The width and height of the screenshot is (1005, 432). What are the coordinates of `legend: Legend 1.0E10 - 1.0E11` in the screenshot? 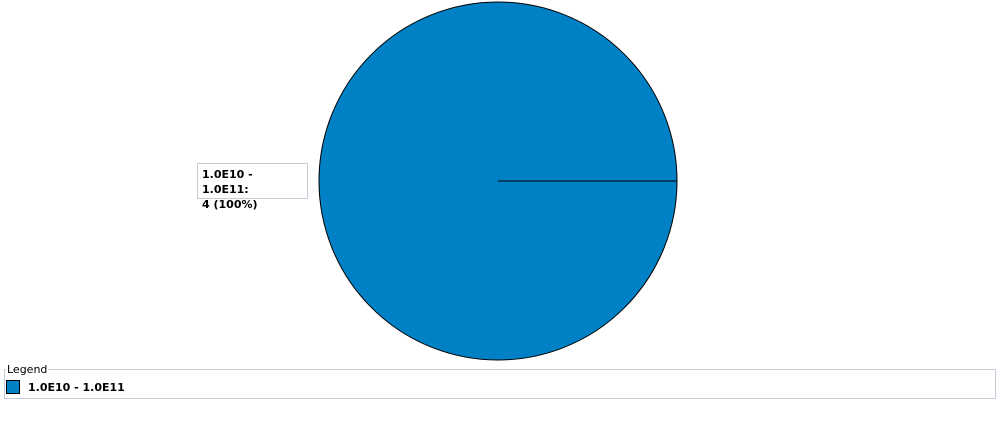 It's located at (500, 381).